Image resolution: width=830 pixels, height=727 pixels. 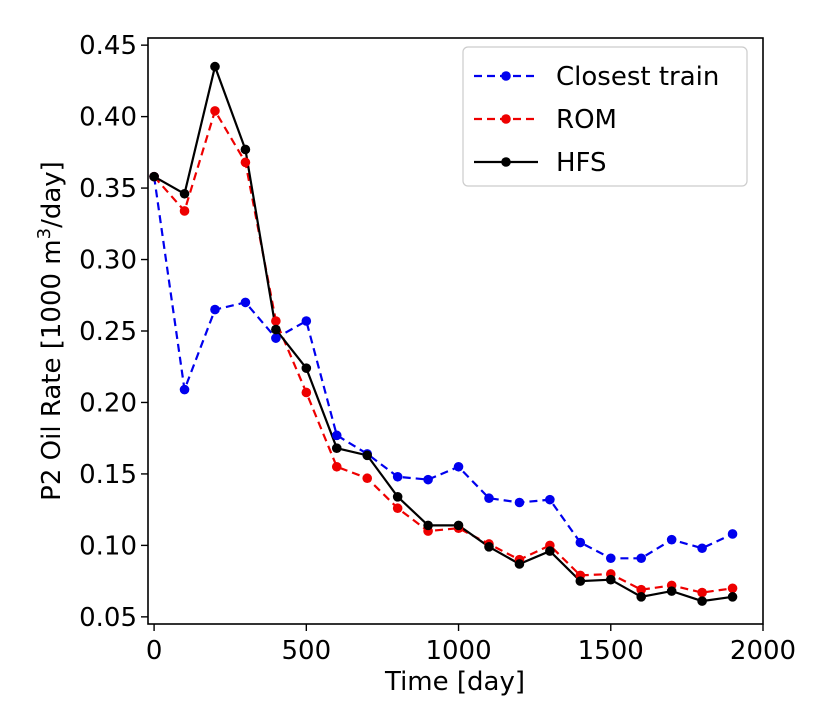 I want to click on y-axis-label-tail: /day], so click(x=52, y=194).